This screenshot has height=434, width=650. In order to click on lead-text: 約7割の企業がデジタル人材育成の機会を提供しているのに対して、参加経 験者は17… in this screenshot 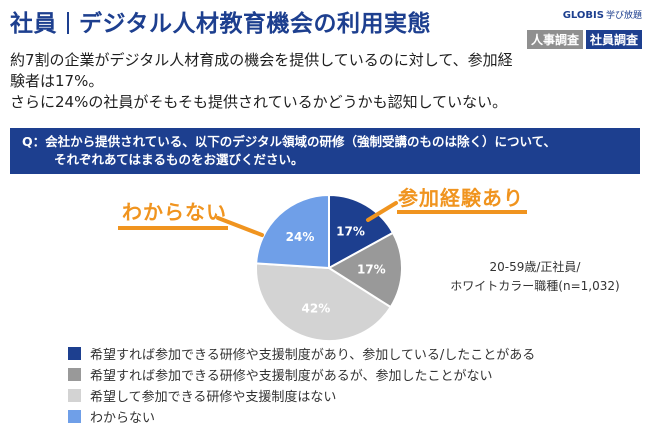, I will do `click(320, 81)`.